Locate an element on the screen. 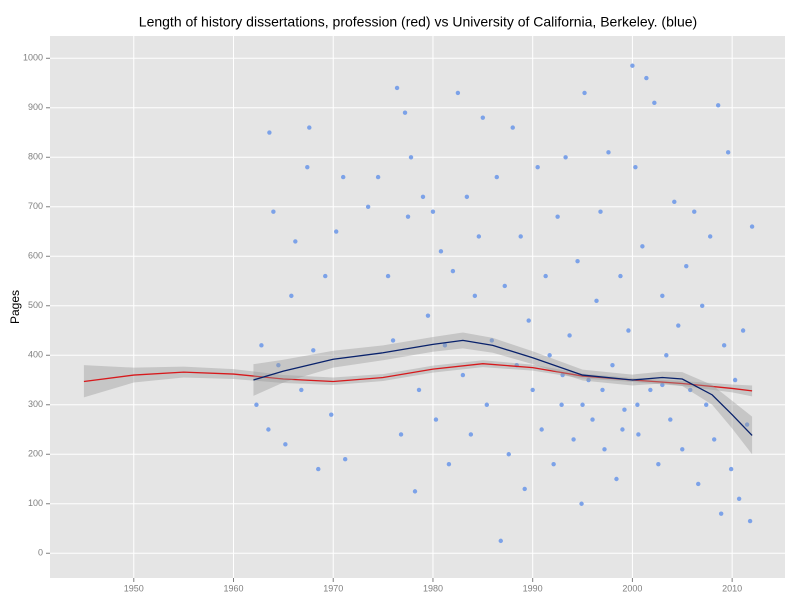 The image size is (800, 600). y-tick-label: 800 is located at coordinates (35, 157).